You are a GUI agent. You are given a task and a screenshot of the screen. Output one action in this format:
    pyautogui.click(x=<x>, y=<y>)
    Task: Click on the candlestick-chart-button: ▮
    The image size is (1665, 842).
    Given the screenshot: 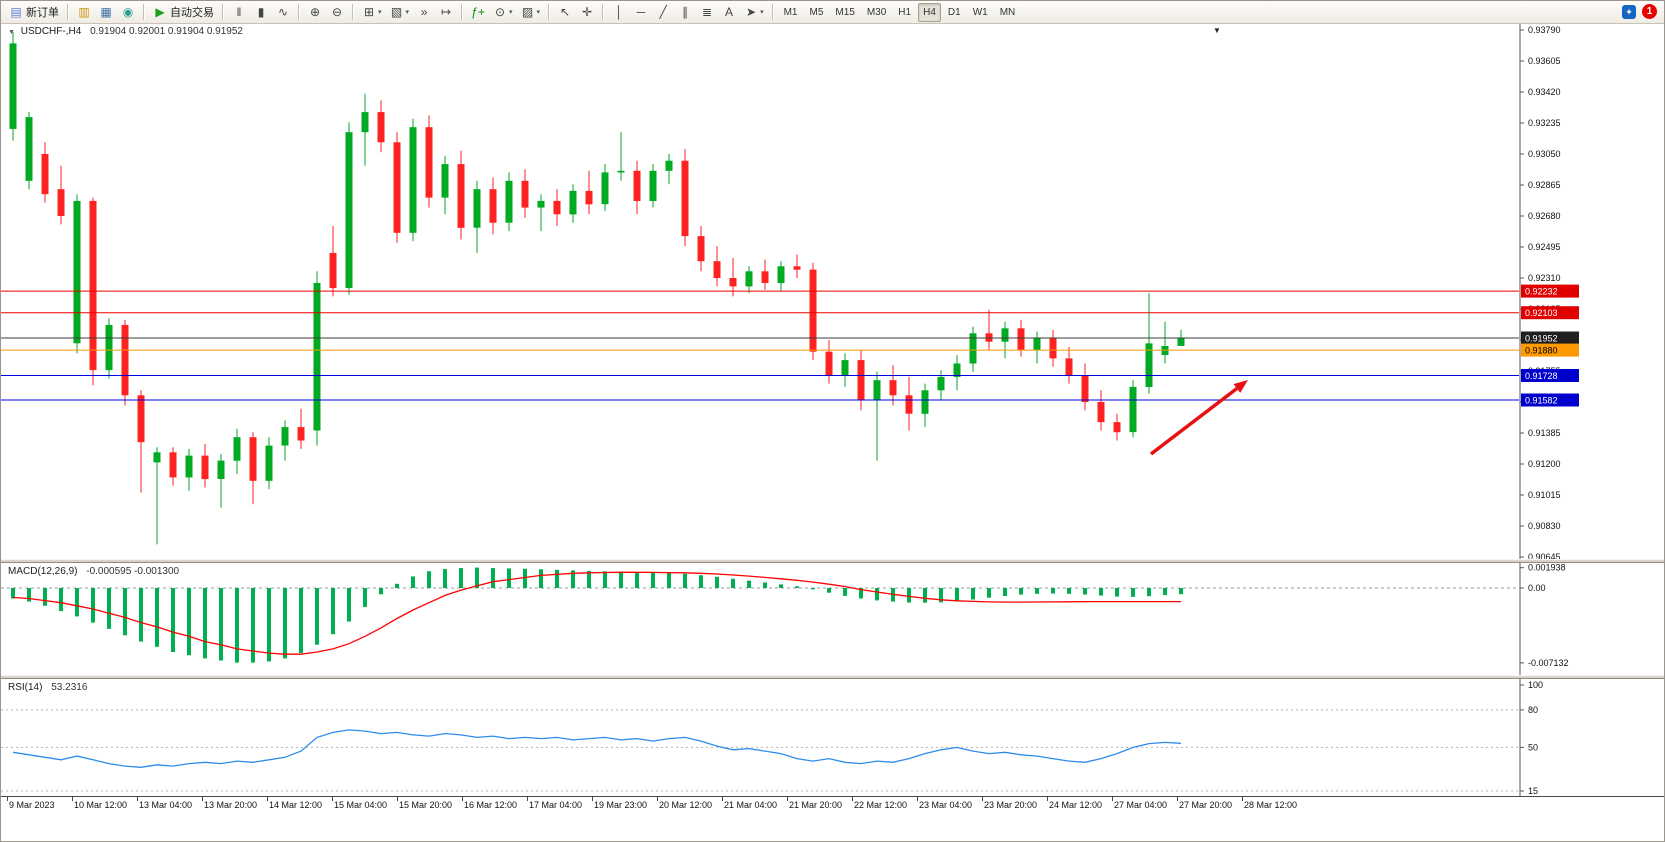 What is the action you would take?
    pyautogui.click(x=261, y=12)
    